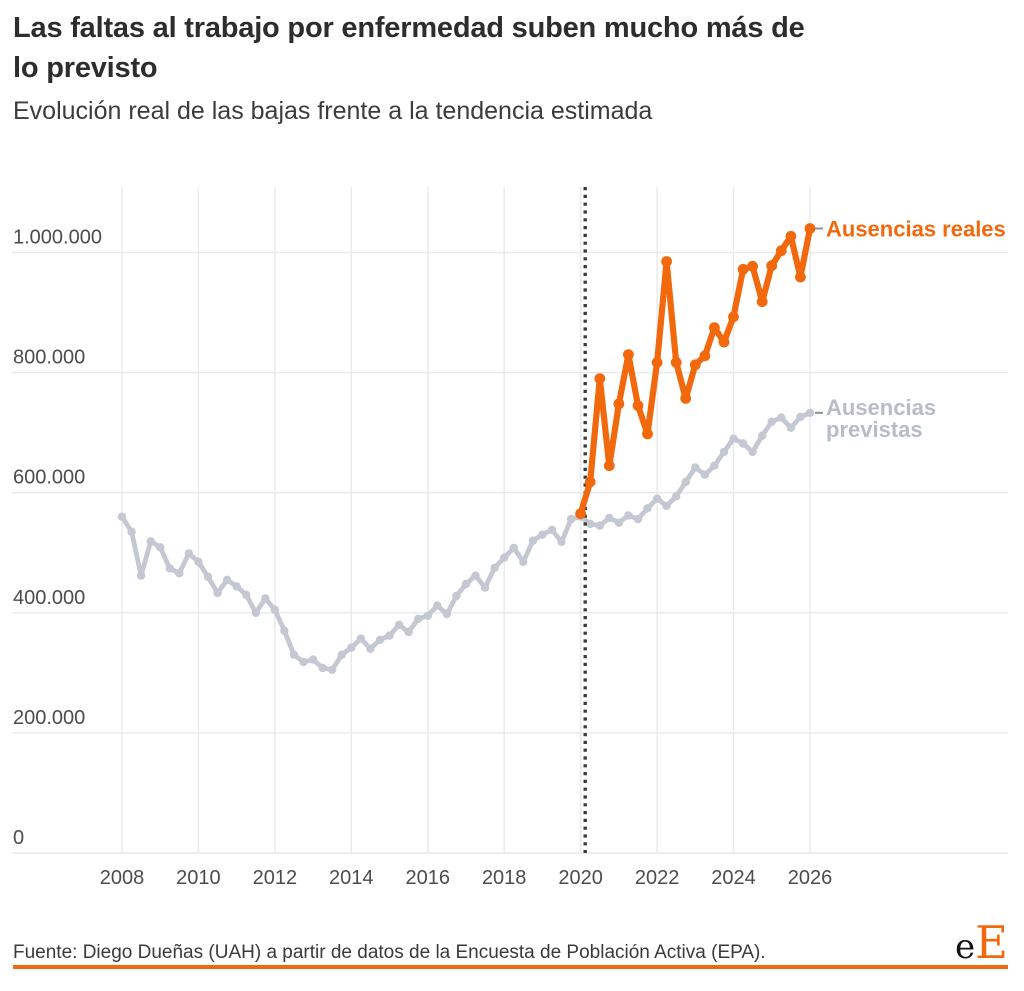 The width and height of the screenshot is (1024, 991). I want to click on logo-letter-e: e, so click(965, 947).